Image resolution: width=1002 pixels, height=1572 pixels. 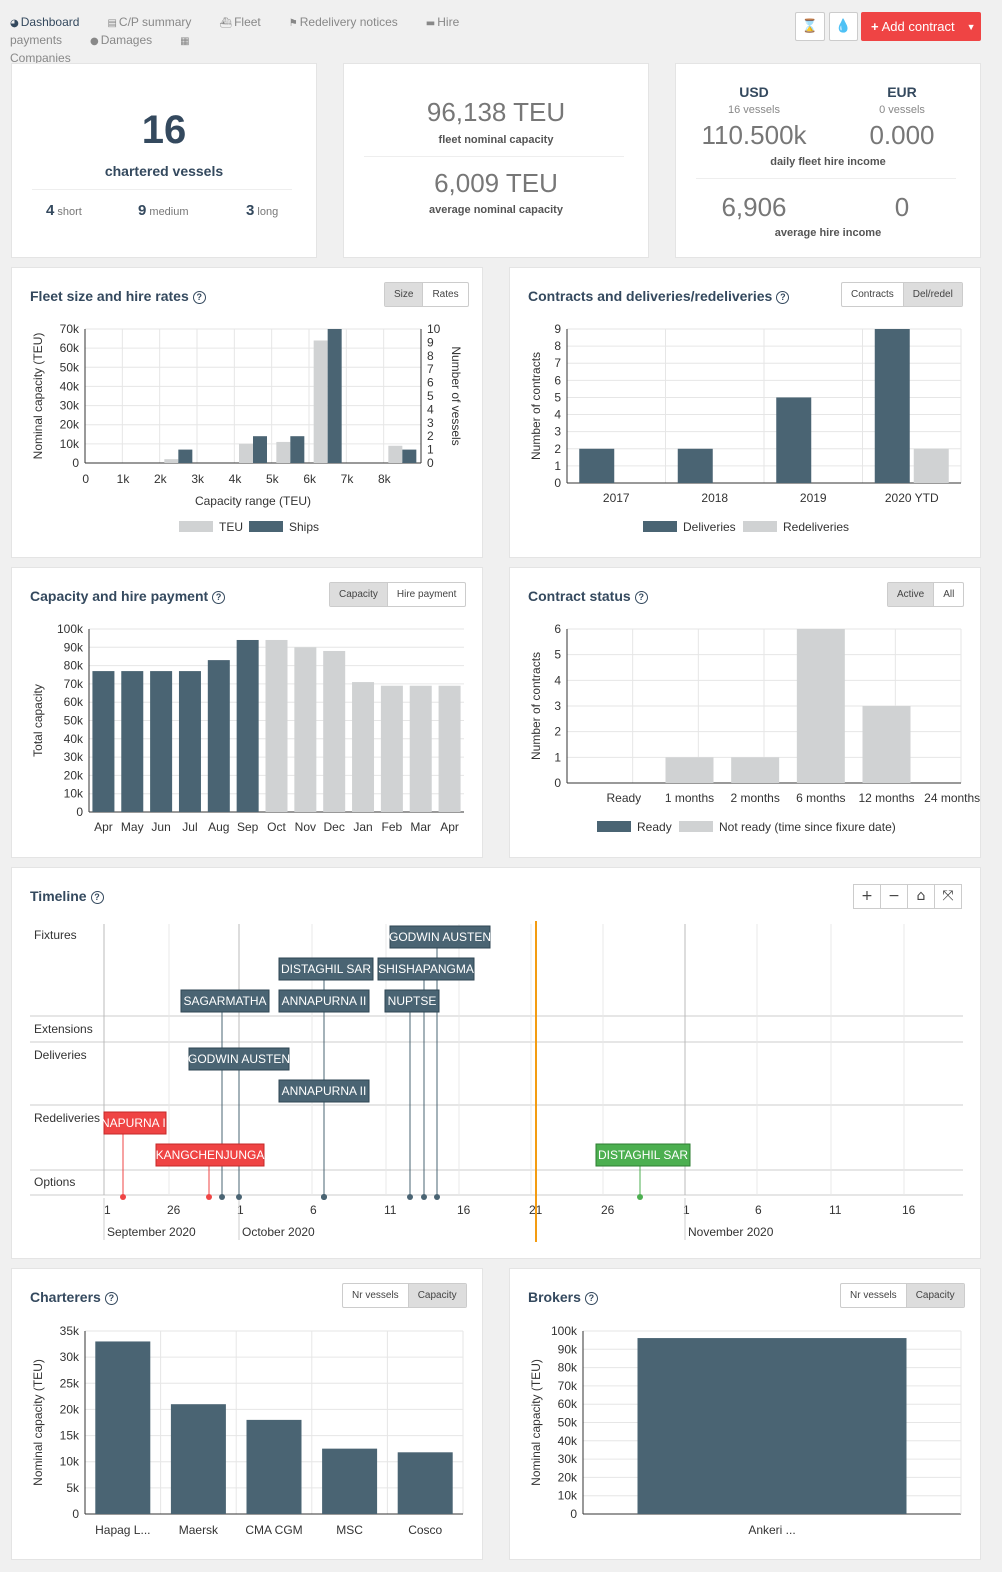 I want to click on charterers-toggle: Nr vessels Capacity, so click(x=404, y=1295).